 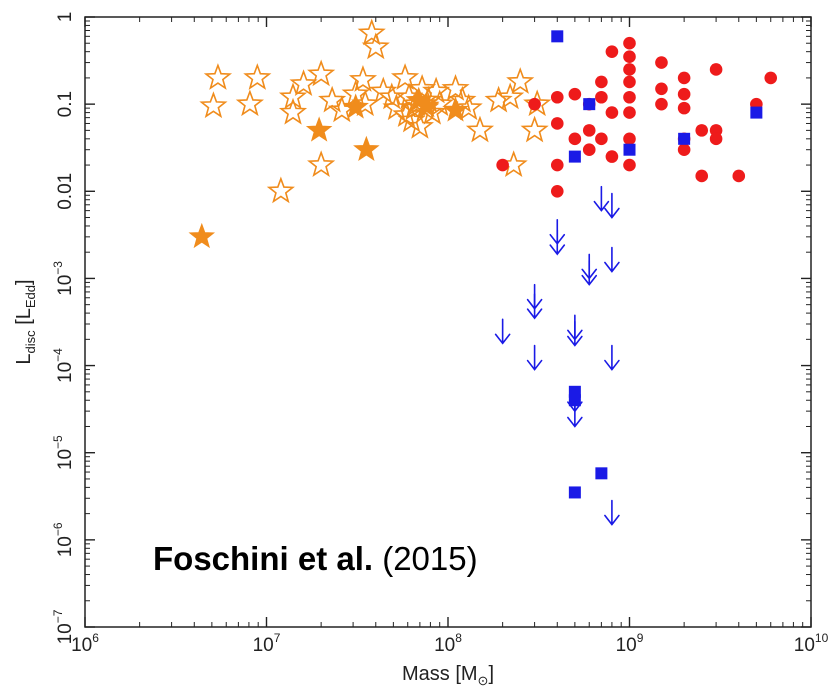 I want to click on x-tick-label: 10⁶, so click(x=85, y=643).